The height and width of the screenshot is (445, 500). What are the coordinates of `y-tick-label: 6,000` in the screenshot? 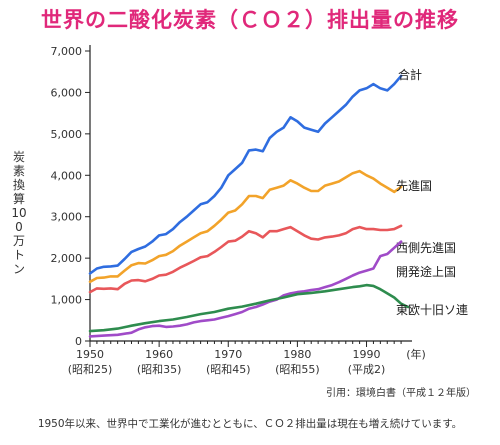 It's located at (67, 92).